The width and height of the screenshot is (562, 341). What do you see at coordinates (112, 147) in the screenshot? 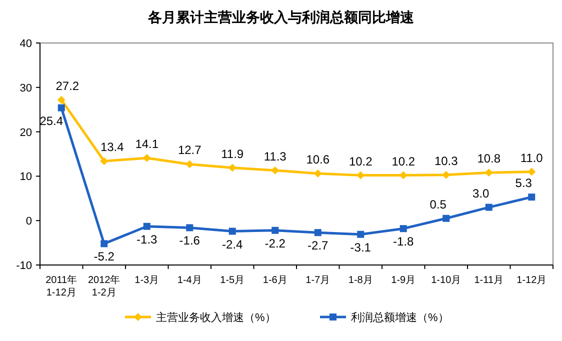
I see `data-label: 13.4` at bounding box center [112, 147].